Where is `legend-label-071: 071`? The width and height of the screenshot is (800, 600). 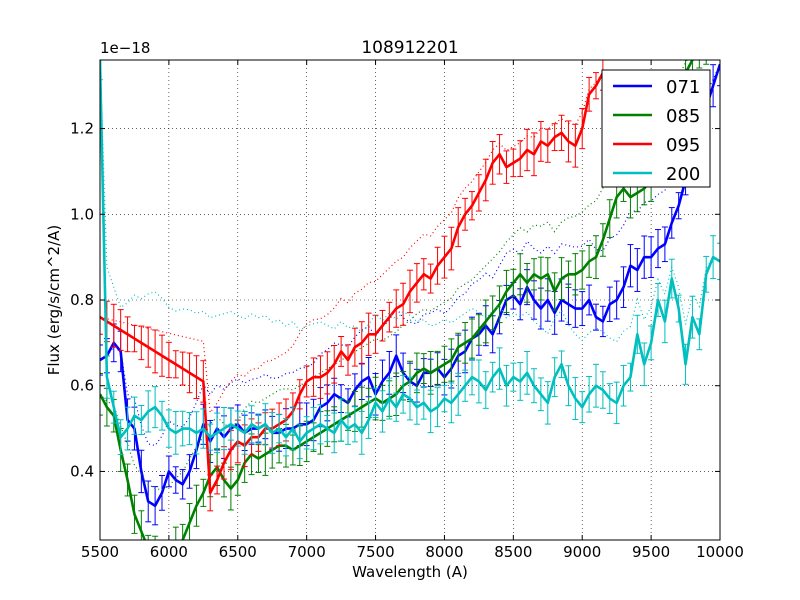
legend-label-071: 071 is located at coordinates (683, 87).